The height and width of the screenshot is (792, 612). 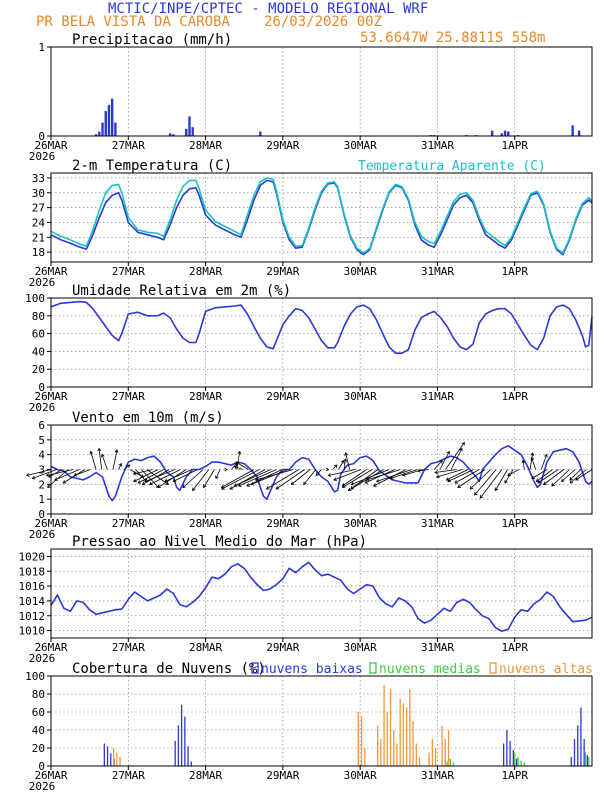 What do you see at coordinates (50, 523) in the screenshot?
I see `x-tick-label: 26MAR` at bounding box center [50, 523].